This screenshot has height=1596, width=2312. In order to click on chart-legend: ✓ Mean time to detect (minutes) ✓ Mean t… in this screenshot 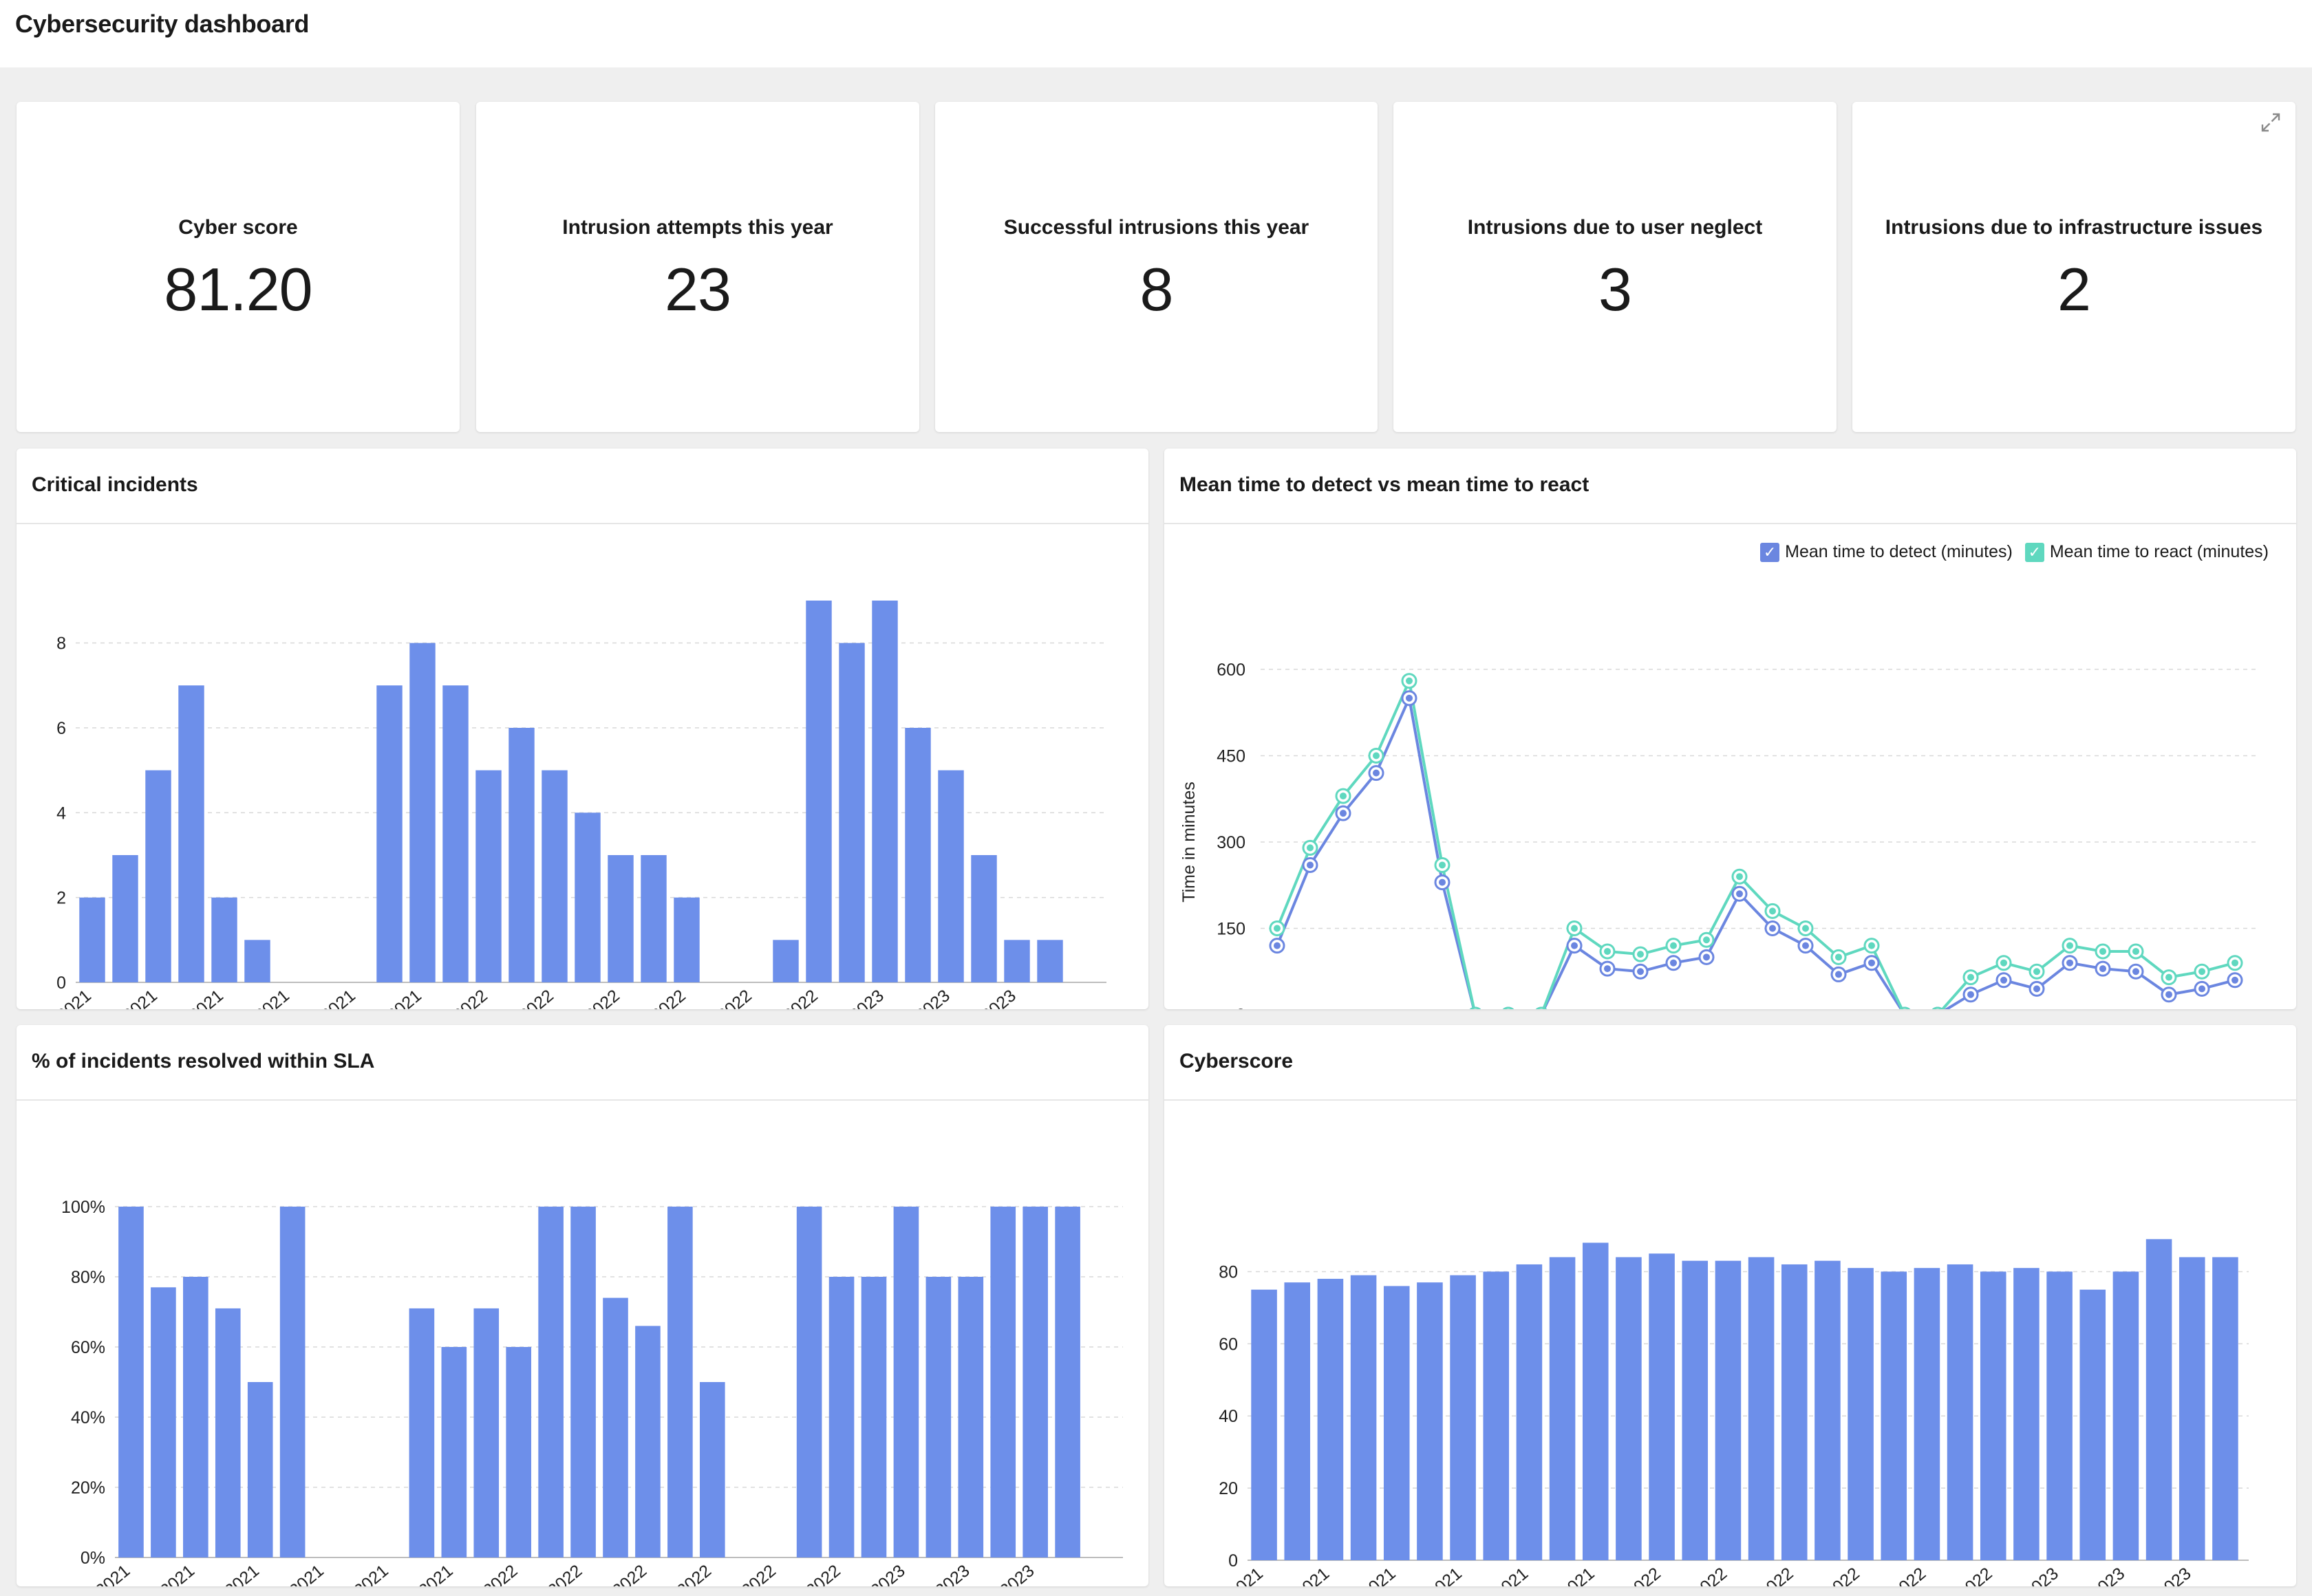, I will do `click(2009, 552)`.